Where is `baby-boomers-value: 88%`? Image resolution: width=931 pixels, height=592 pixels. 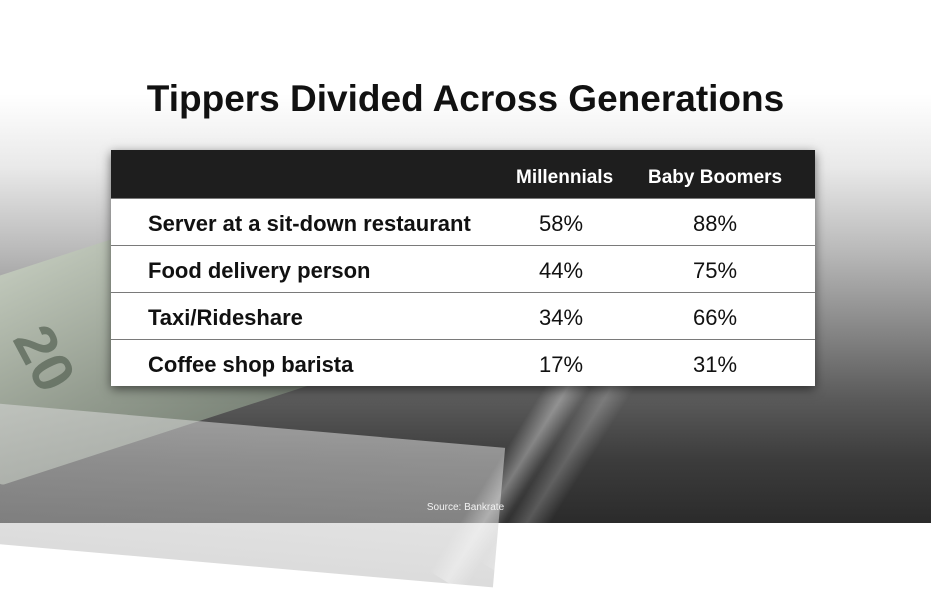
baby-boomers-value: 88% is located at coordinates (715, 223).